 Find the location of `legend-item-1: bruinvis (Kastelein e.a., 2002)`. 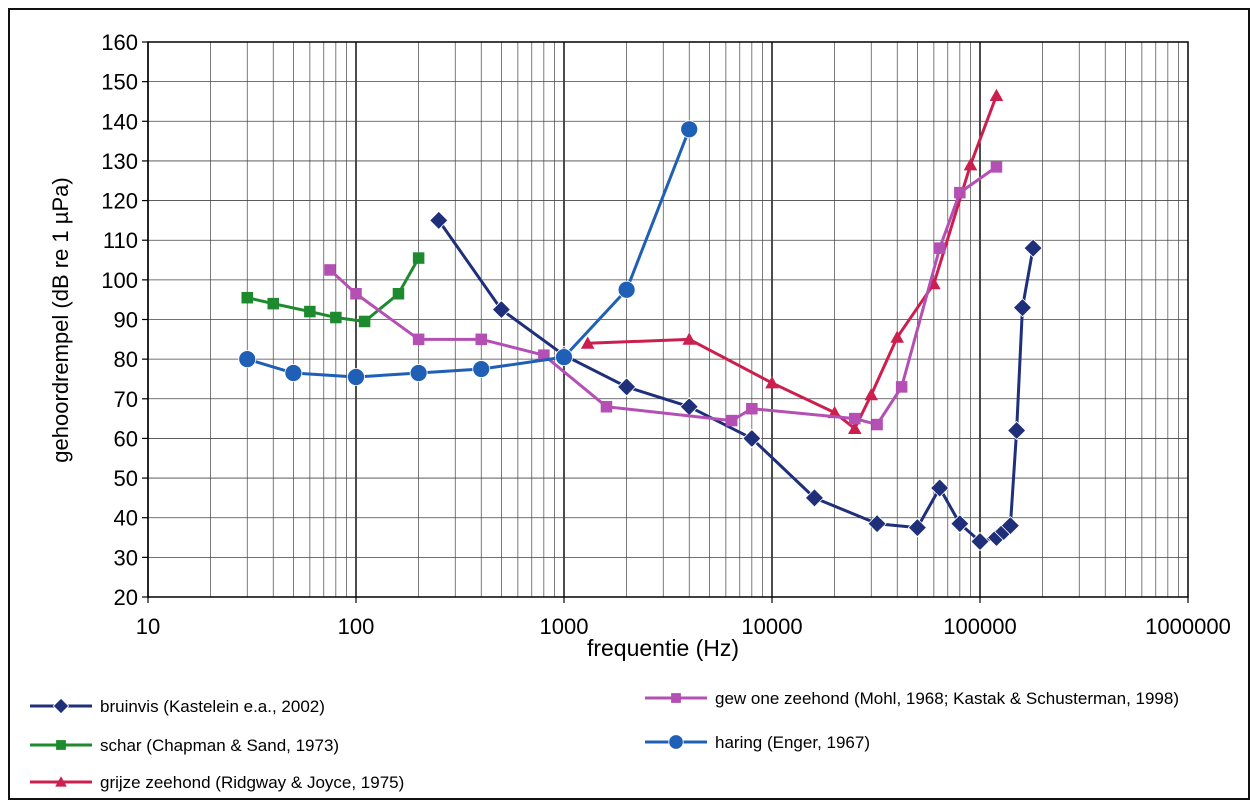

legend-item-1: bruinvis (Kastelein e.a., 2002) is located at coordinates (177, 706).